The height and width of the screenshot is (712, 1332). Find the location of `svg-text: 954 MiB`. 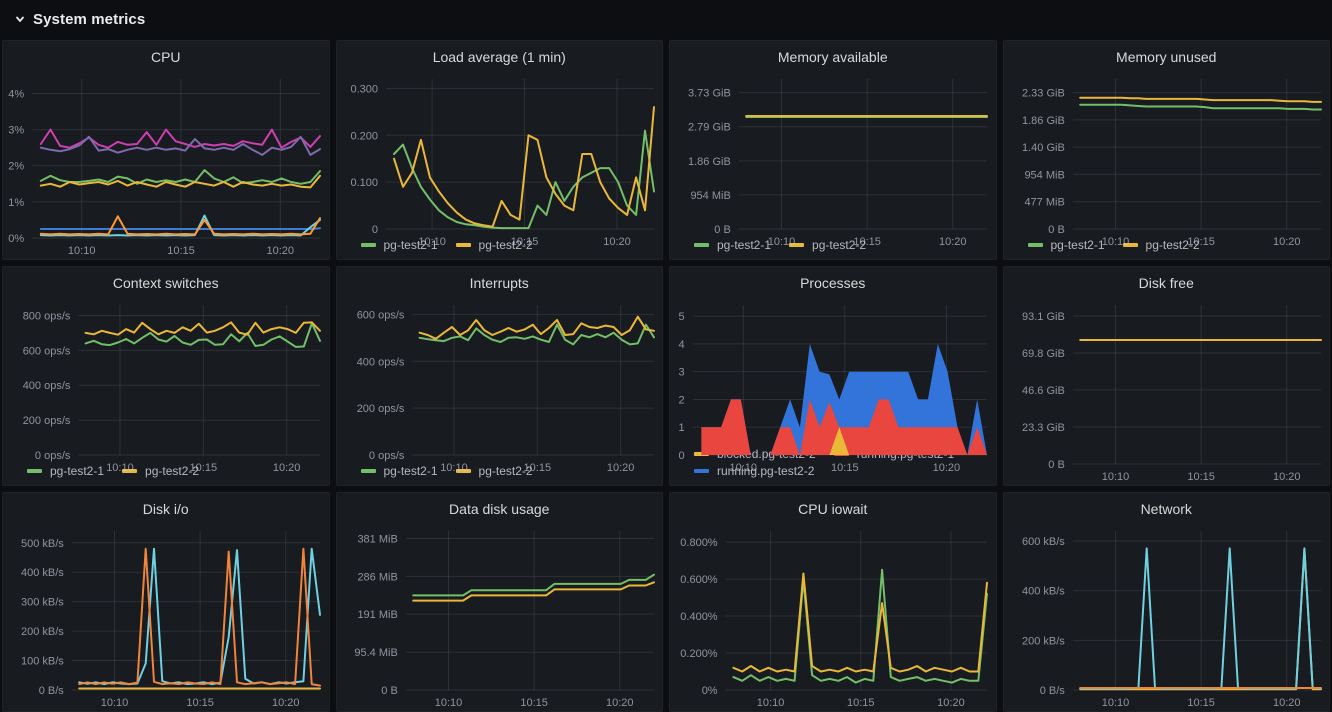

svg-text: 954 MiB is located at coordinates (710, 196).